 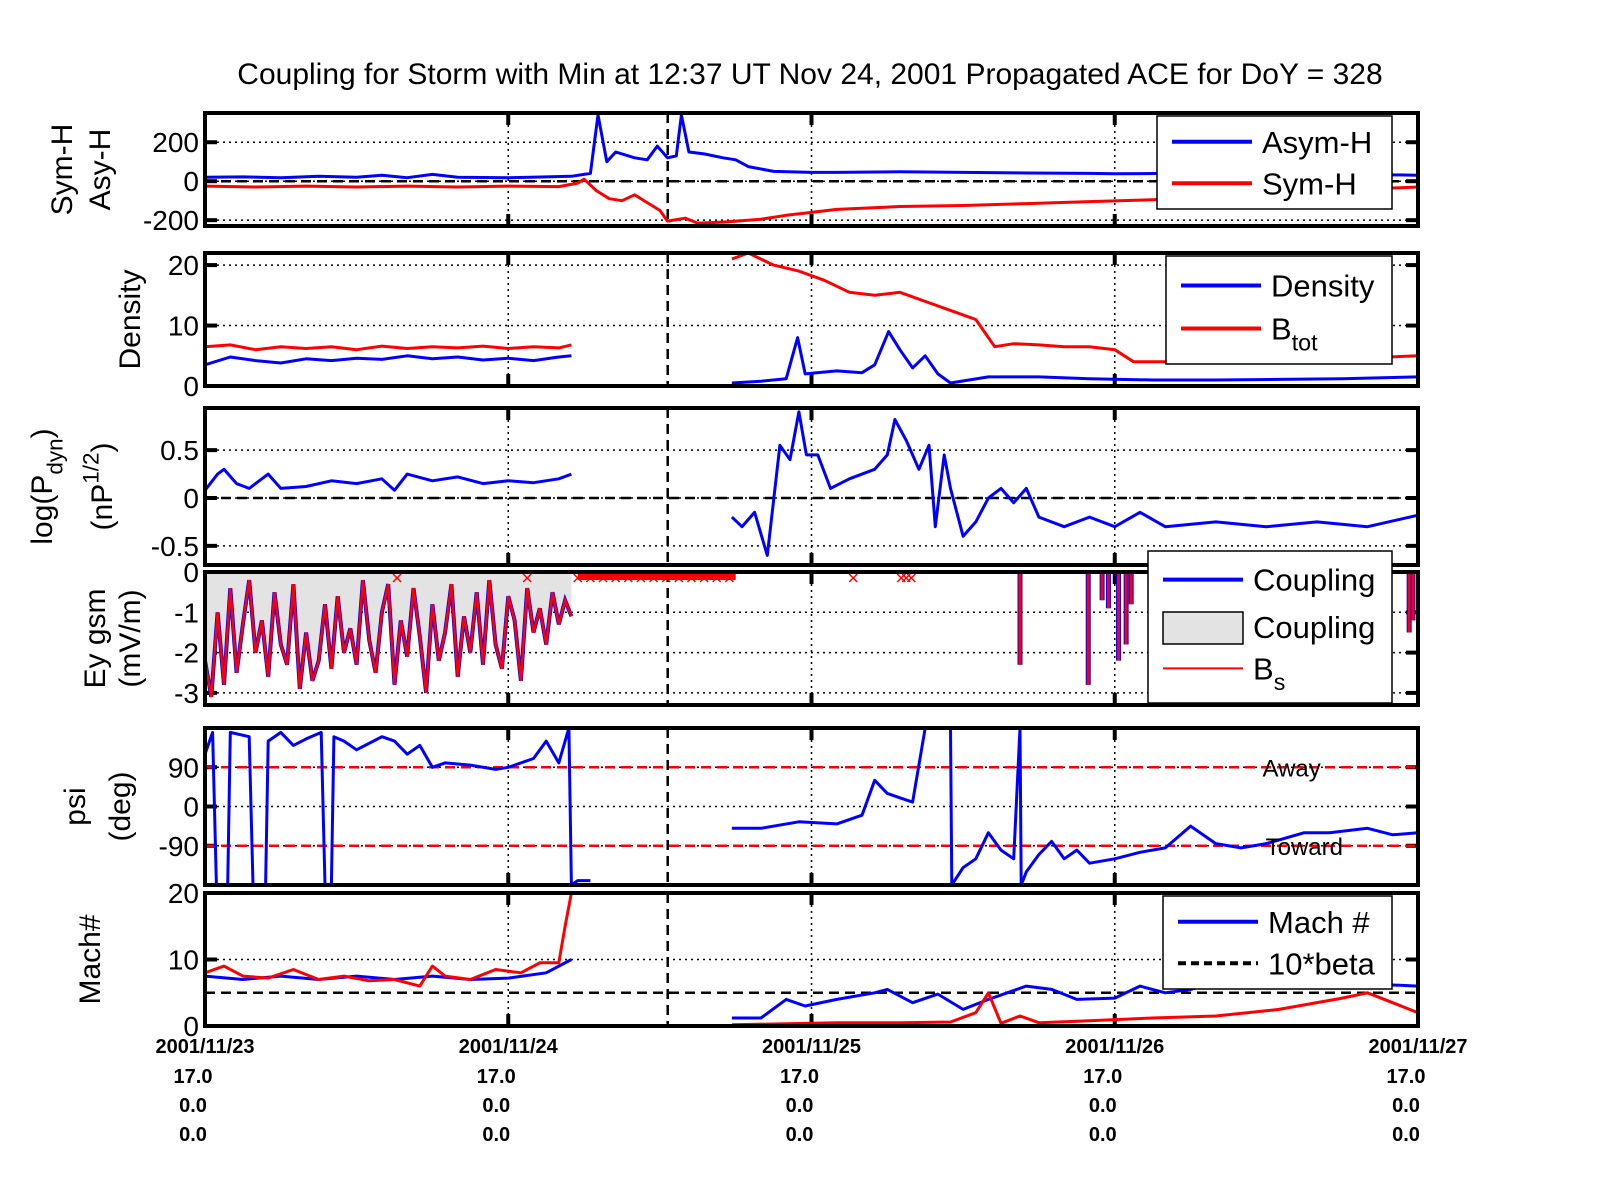 I want to click on label-part: Mach#, so click(x=90, y=959).